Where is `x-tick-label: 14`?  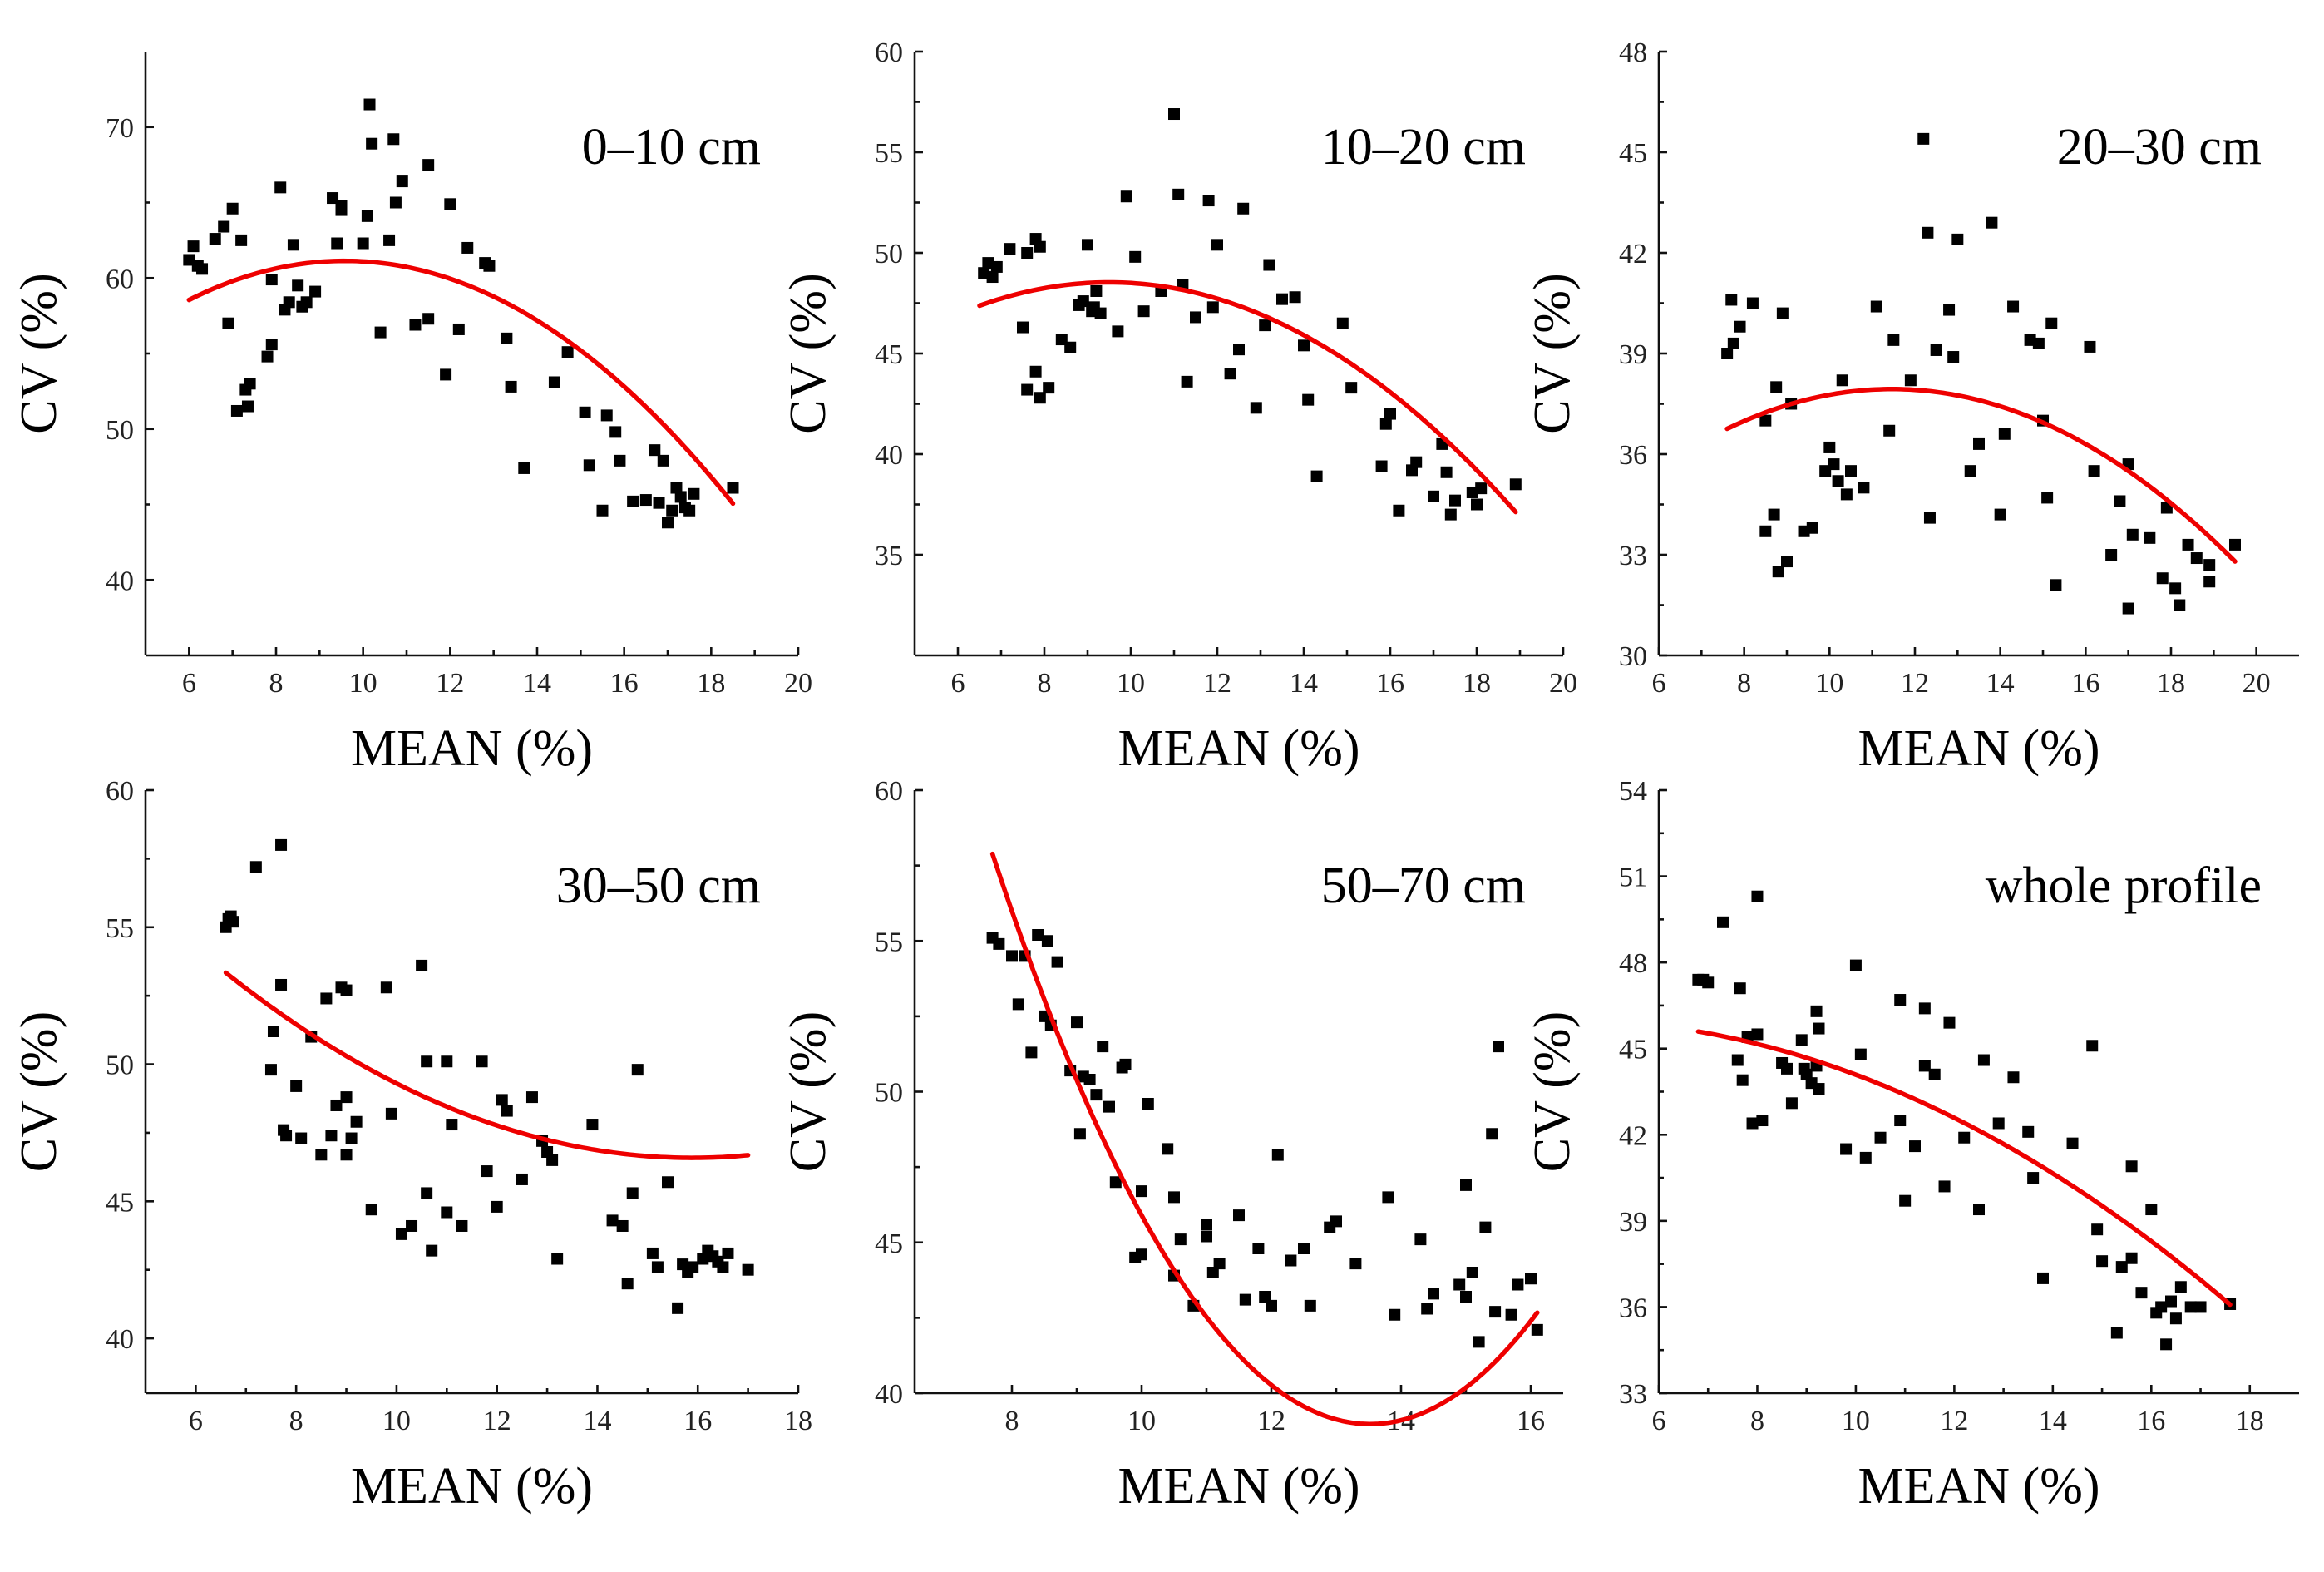
x-tick-label: 14 is located at coordinates (2001, 684).